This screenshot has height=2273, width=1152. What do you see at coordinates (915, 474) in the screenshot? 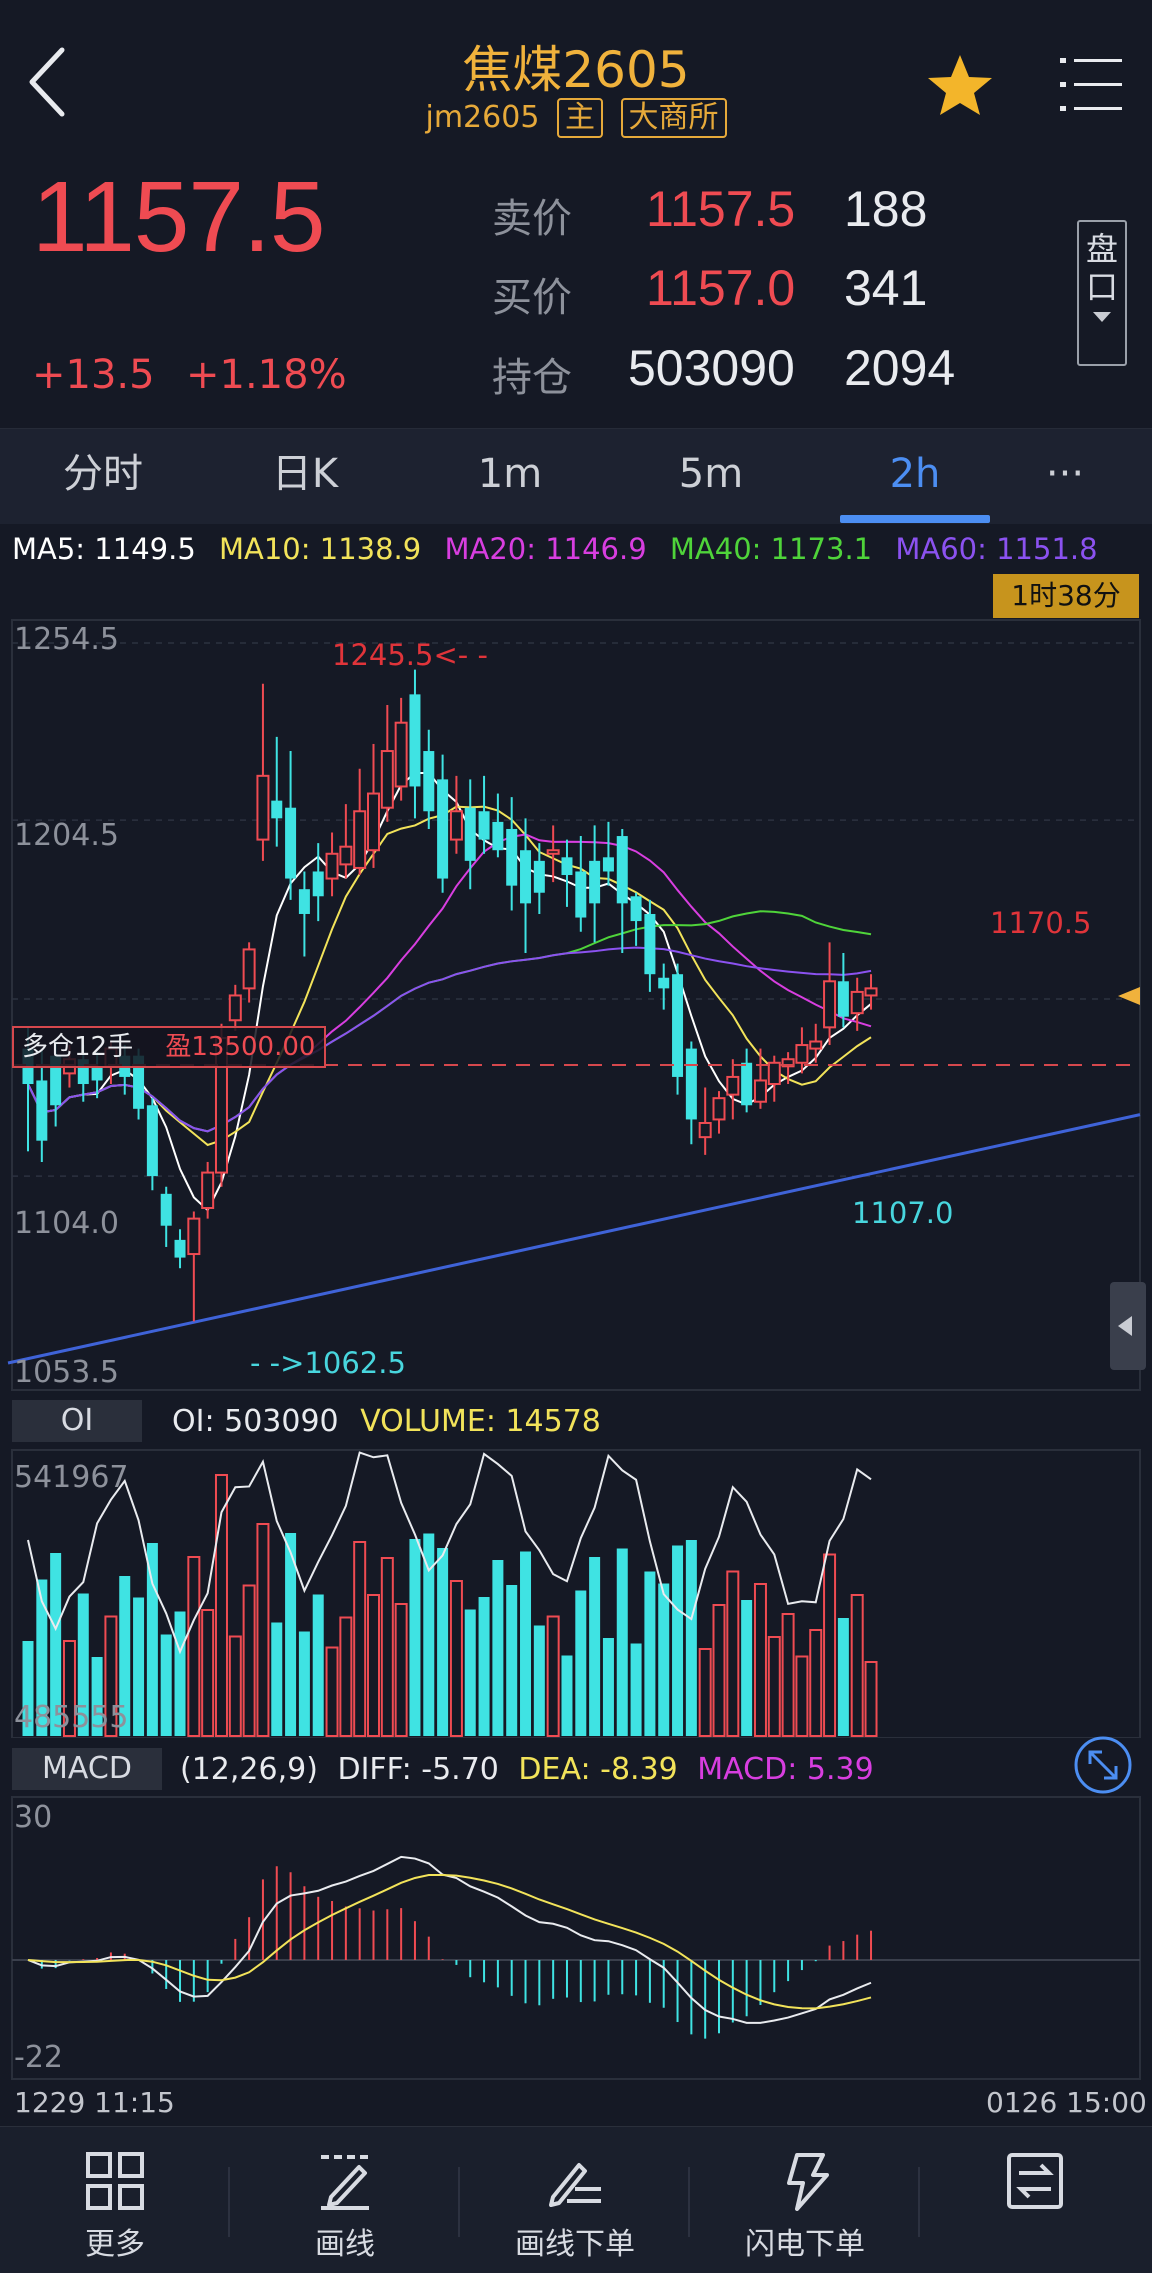
I see `tab-2h: 2h` at bounding box center [915, 474].